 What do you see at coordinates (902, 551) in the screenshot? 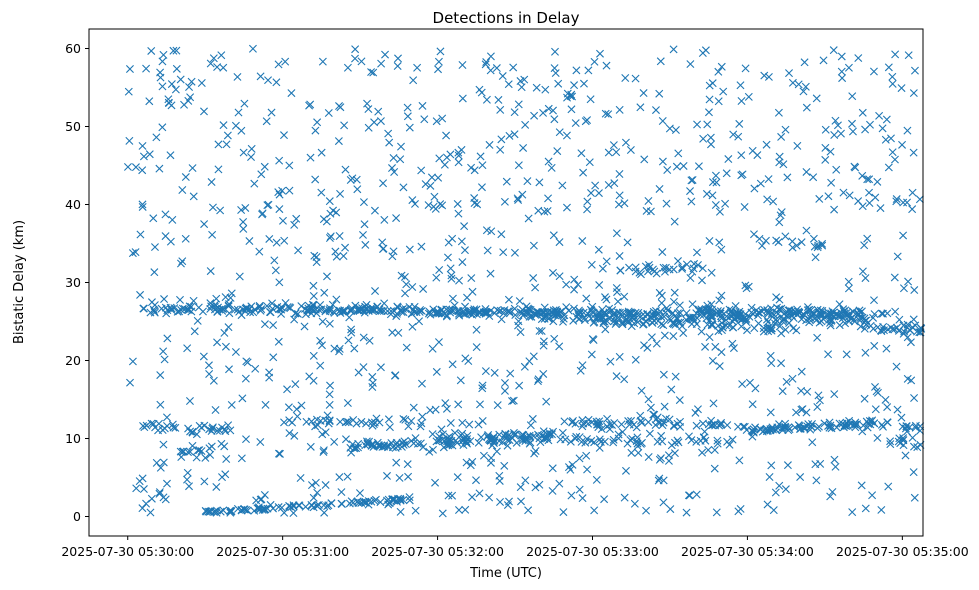
I see `x-tick-label: 2025-07-30 05:35:00` at bounding box center [902, 551].